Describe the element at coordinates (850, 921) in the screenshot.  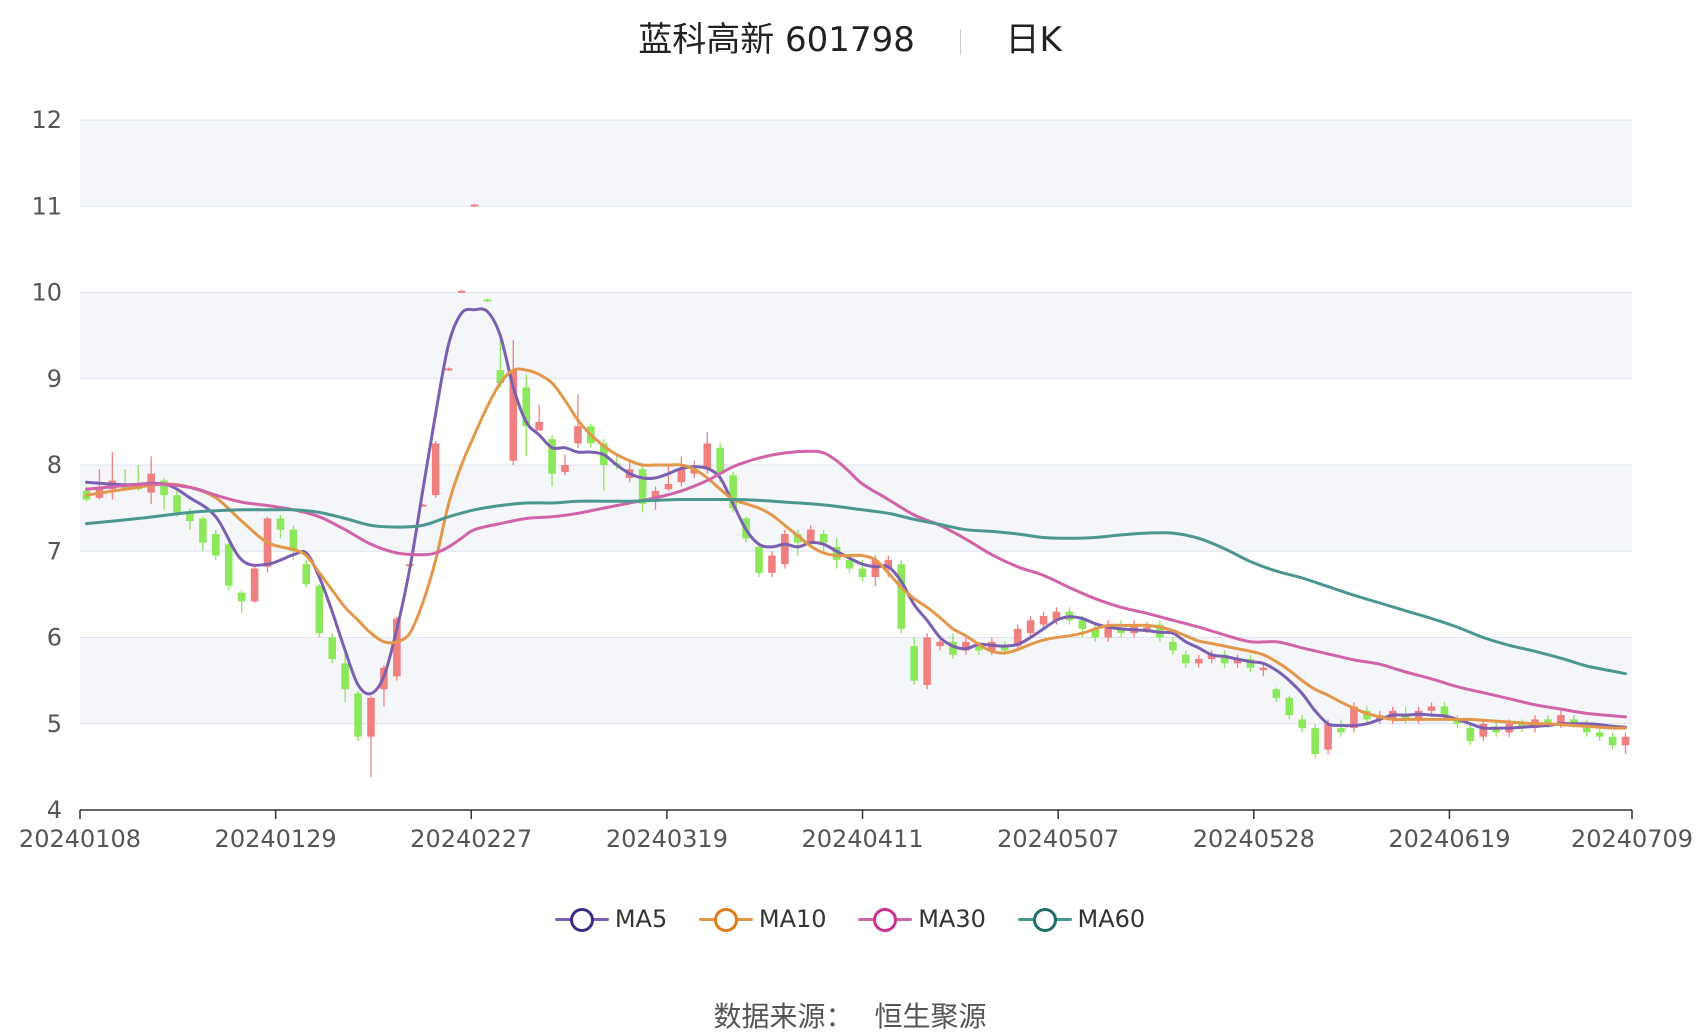
I see `chart-legend: MA5 MA10 MA30 MA60` at that location.